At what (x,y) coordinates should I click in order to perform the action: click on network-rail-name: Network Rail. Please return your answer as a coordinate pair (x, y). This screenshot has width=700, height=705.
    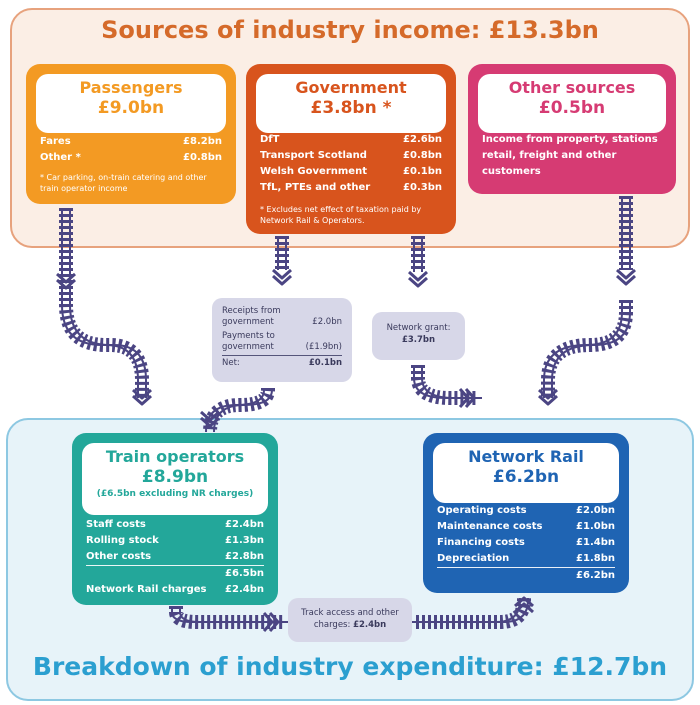
    Looking at the image, I should click on (526, 456).